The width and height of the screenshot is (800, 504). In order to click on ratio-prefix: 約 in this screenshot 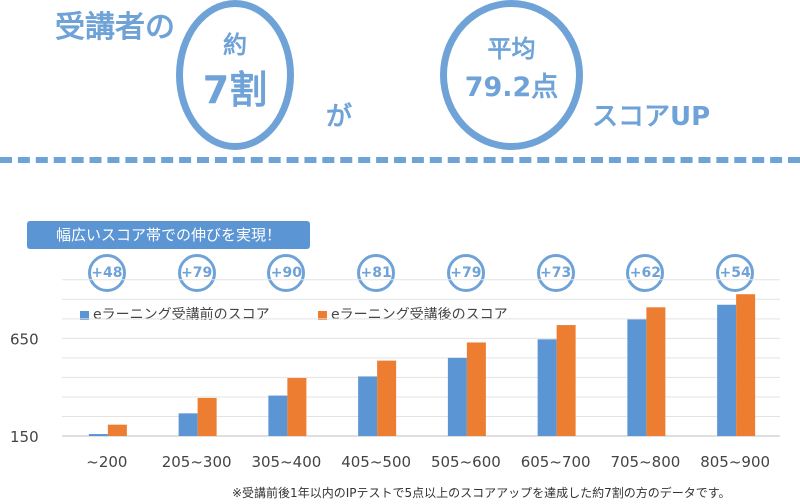, I will do `click(235, 45)`.